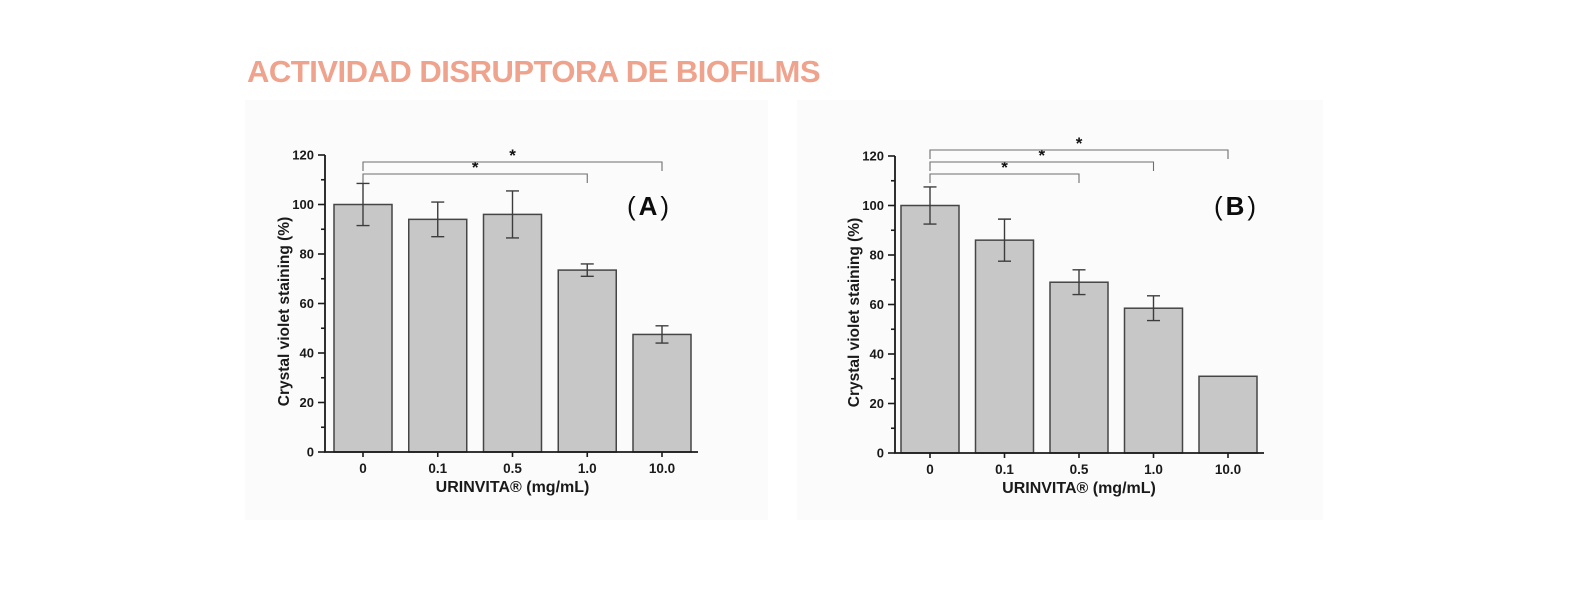 This screenshot has width=1570, height=614. Describe the element at coordinates (648, 206) in the screenshot. I see `panel-letter: (A)` at that location.